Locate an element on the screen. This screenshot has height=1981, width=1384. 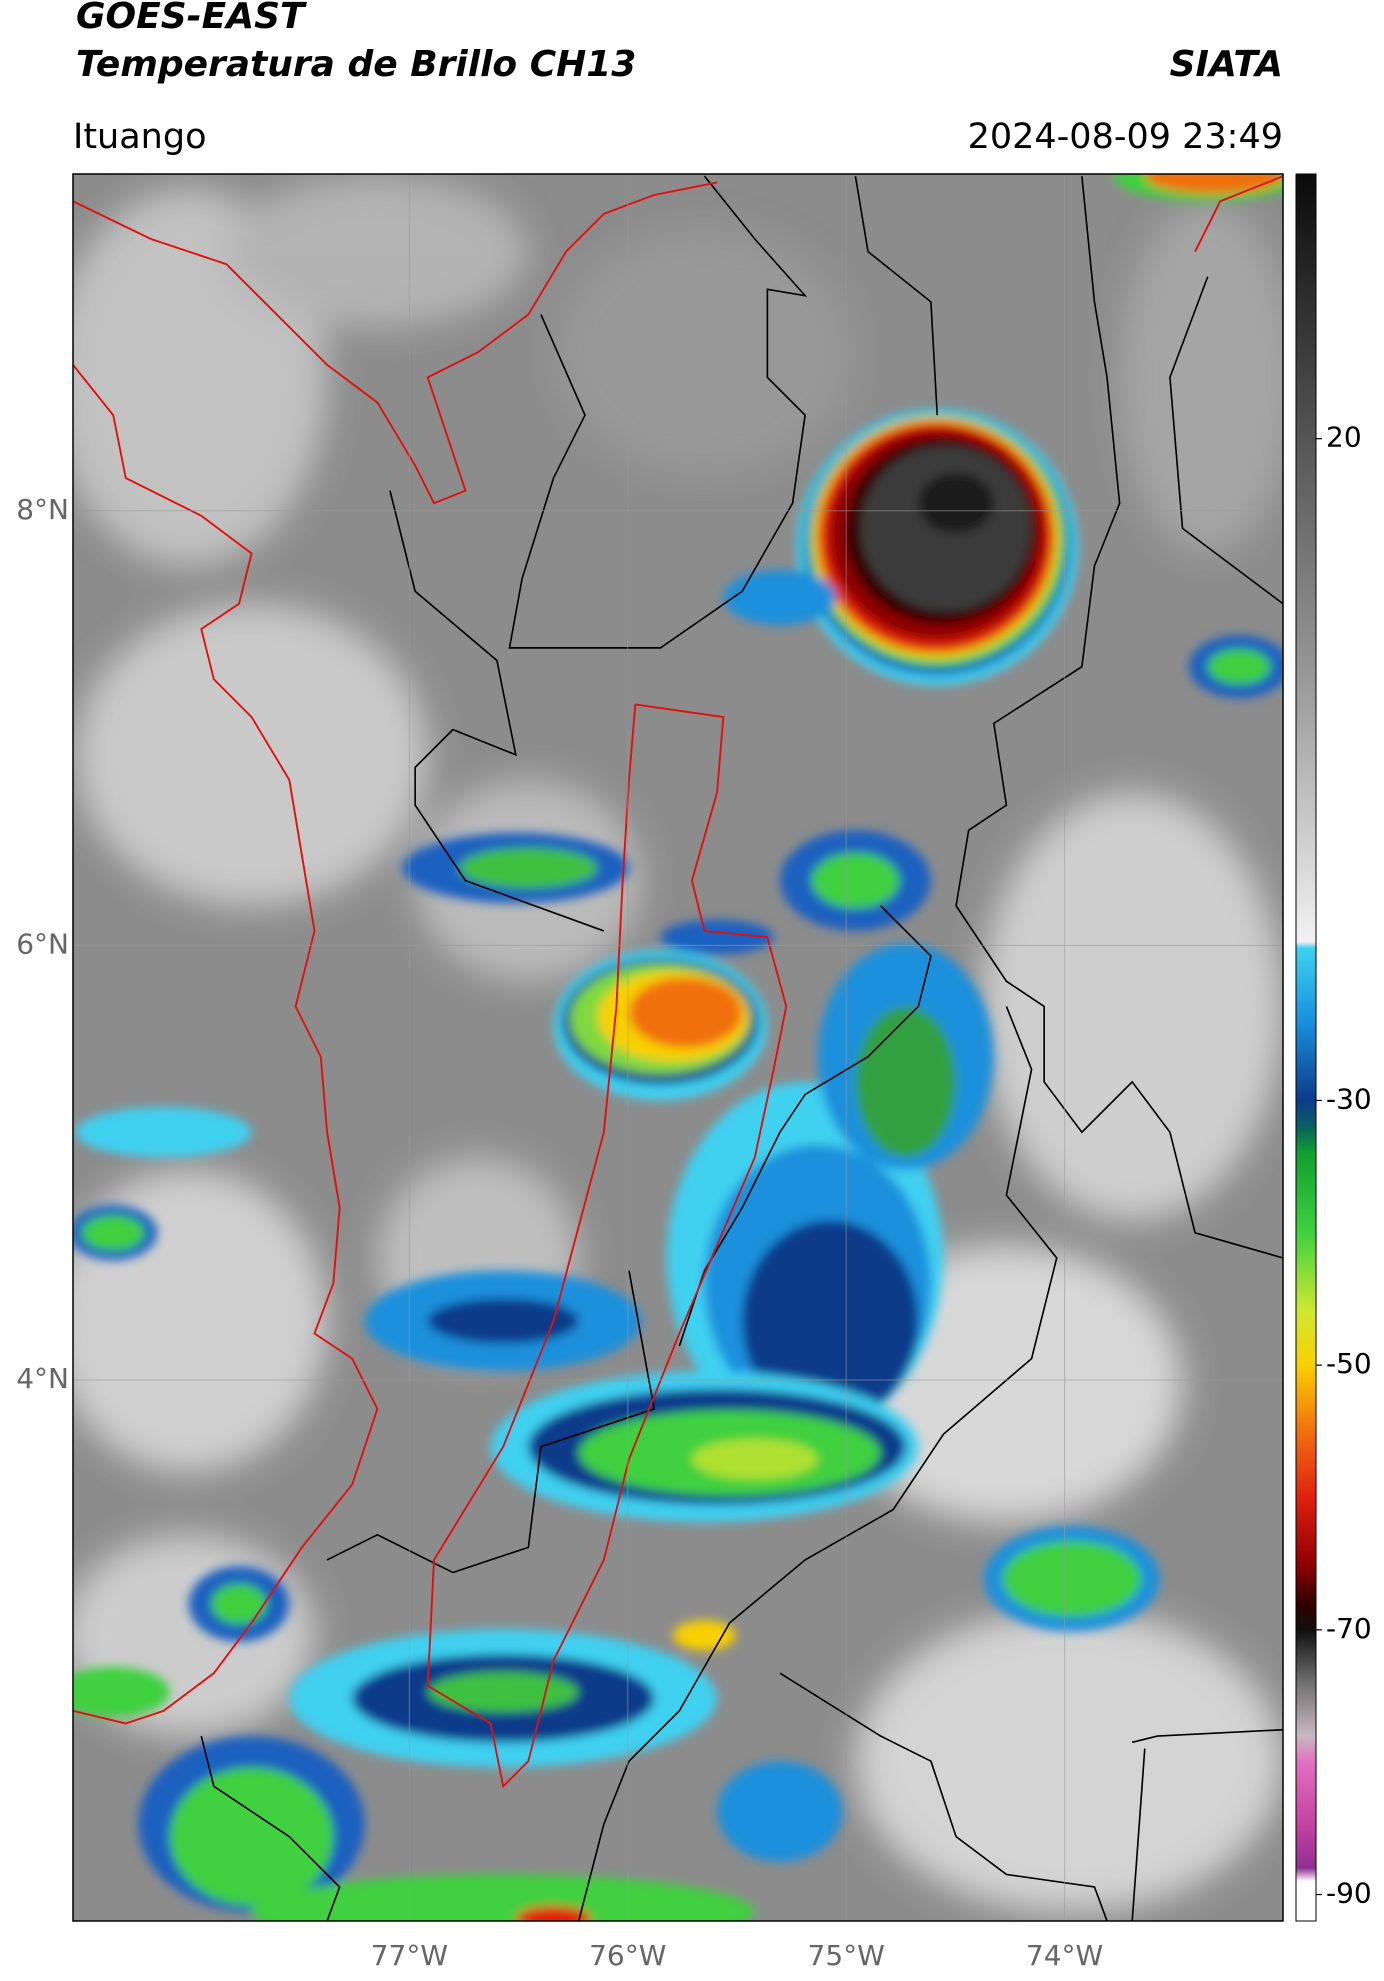
colorbar-tick-label: -50 is located at coordinates (1349, 1363).